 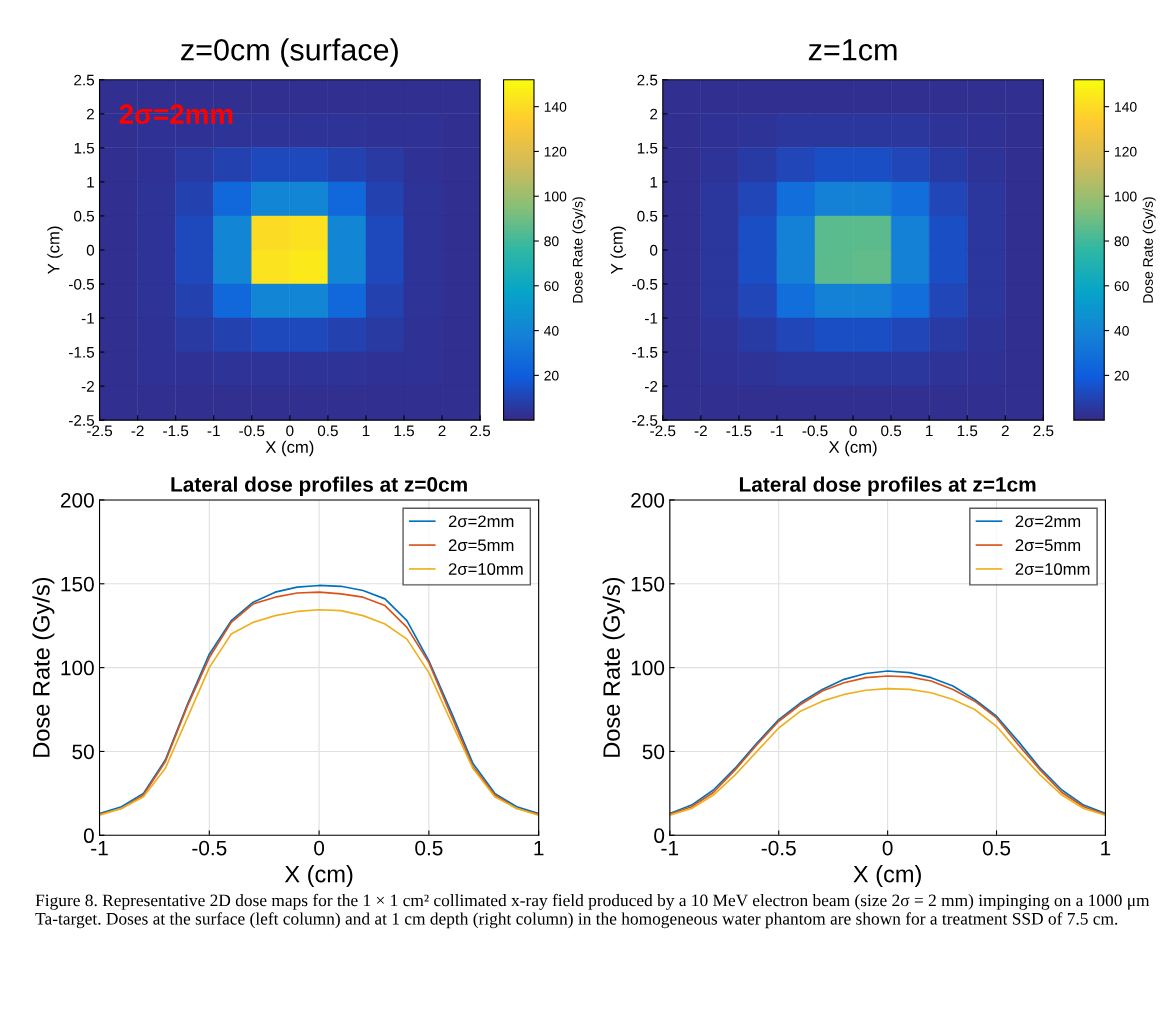 What do you see at coordinates (852, 50) in the screenshot?
I see `chart-title: z=1cm` at bounding box center [852, 50].